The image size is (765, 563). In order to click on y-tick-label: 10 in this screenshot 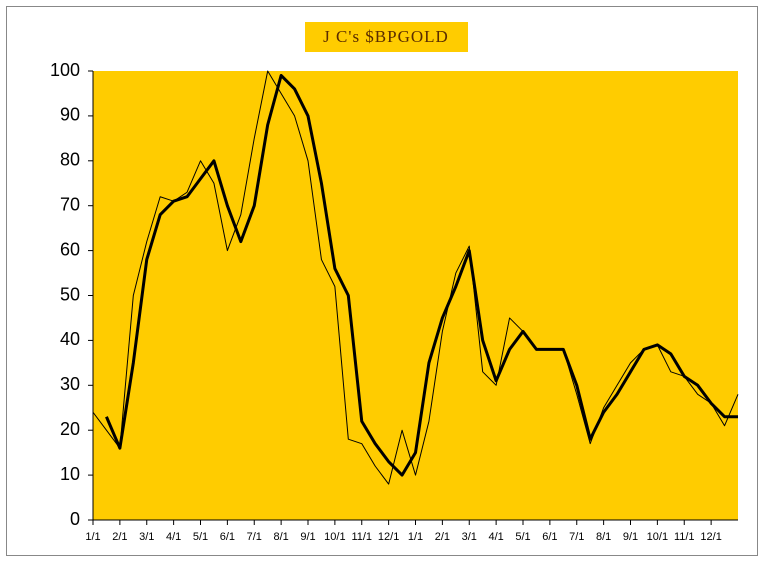, I will do `click(70, 474)`.